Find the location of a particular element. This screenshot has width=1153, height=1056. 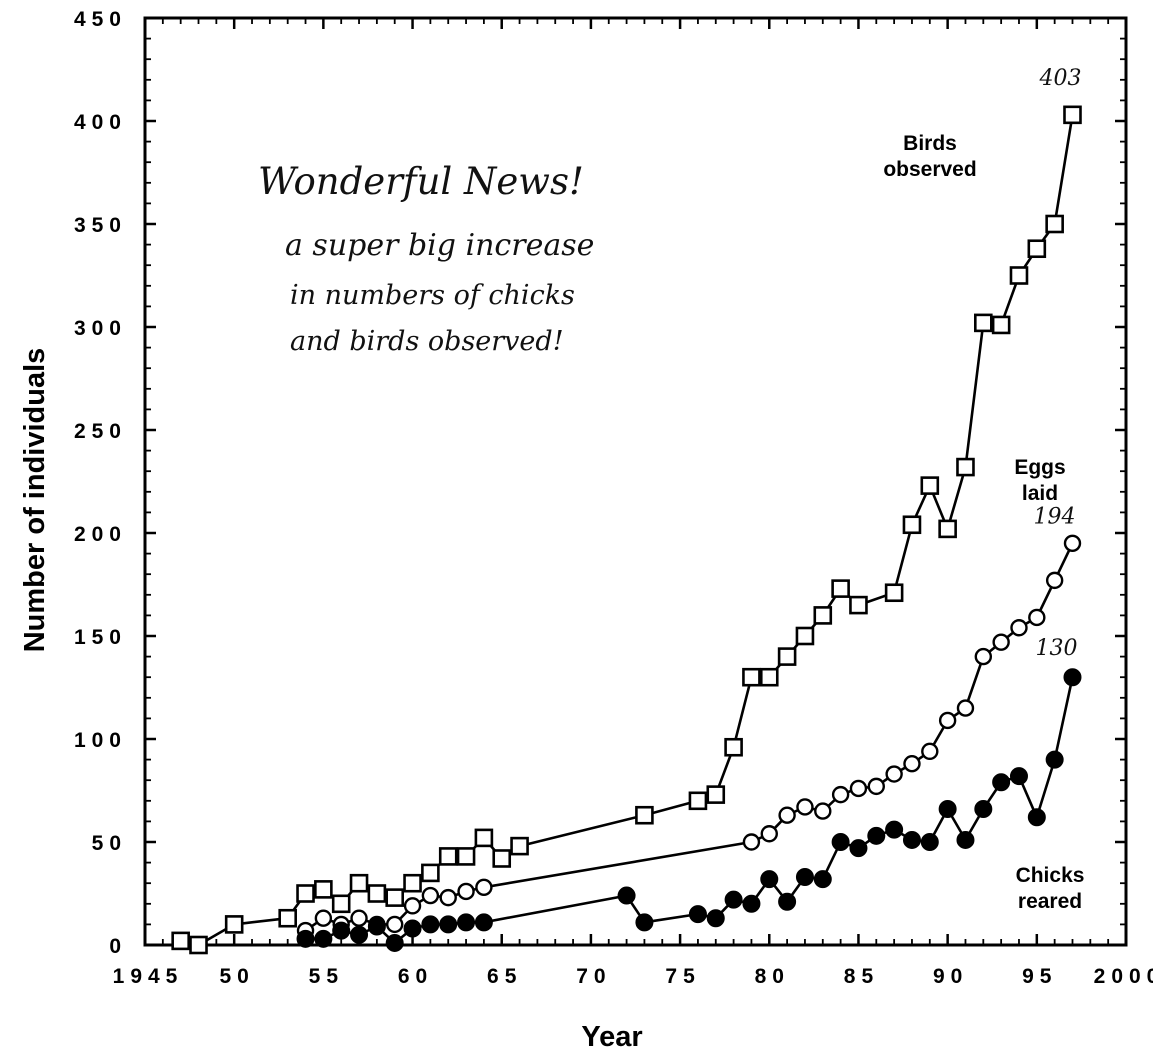

x-axis-title: Year is located at coordinates (611, 1037).